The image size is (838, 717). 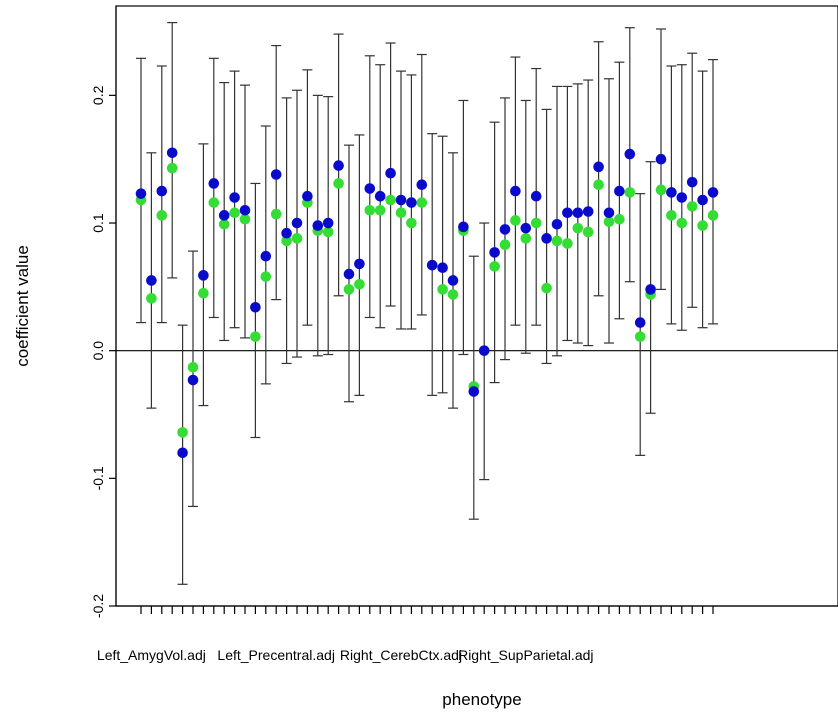 I want to click on x-tick-label: Right_SupParietal.adj, so click(x=525, y=655).